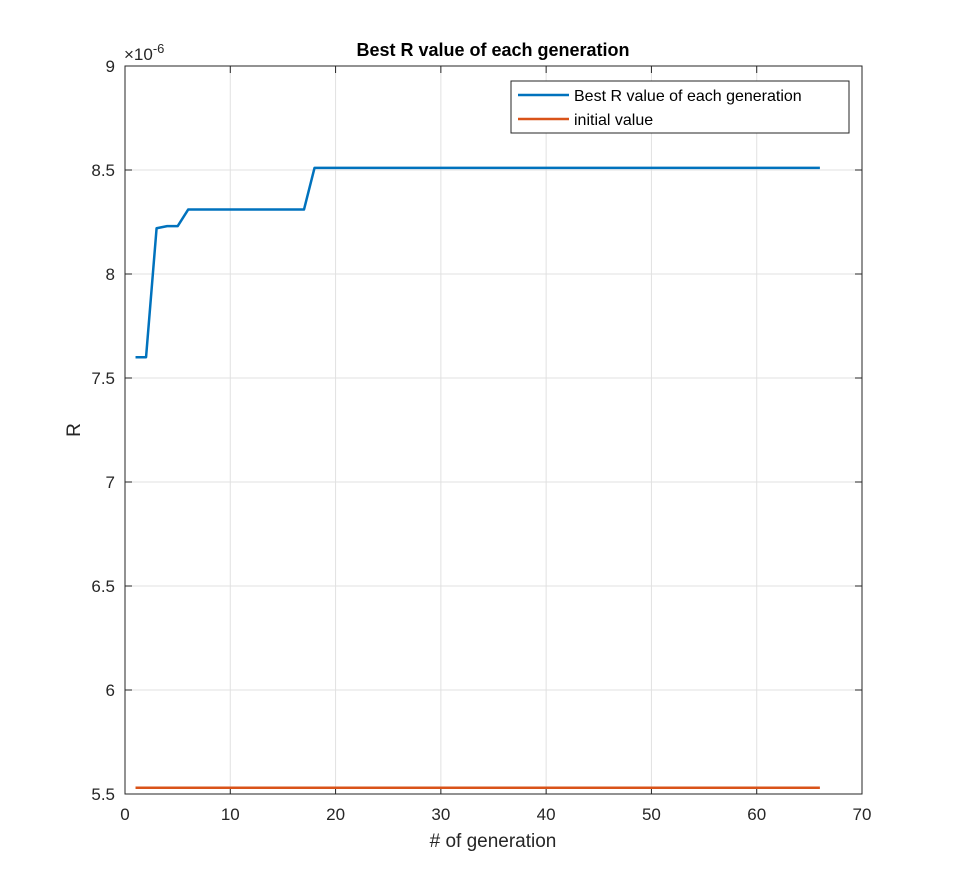  I want to click on legend-label-initial-value: initial value, so click(613, 120).